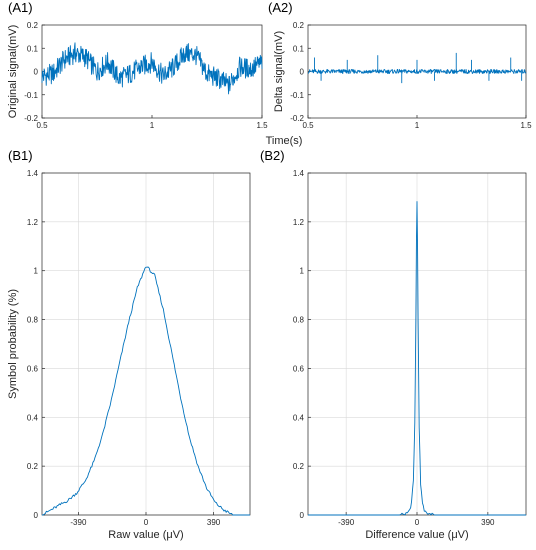  Describe the element at coordinates (145, 535) in the screenshot. I see `x-axis-label: Raw value (μV)` at that location.